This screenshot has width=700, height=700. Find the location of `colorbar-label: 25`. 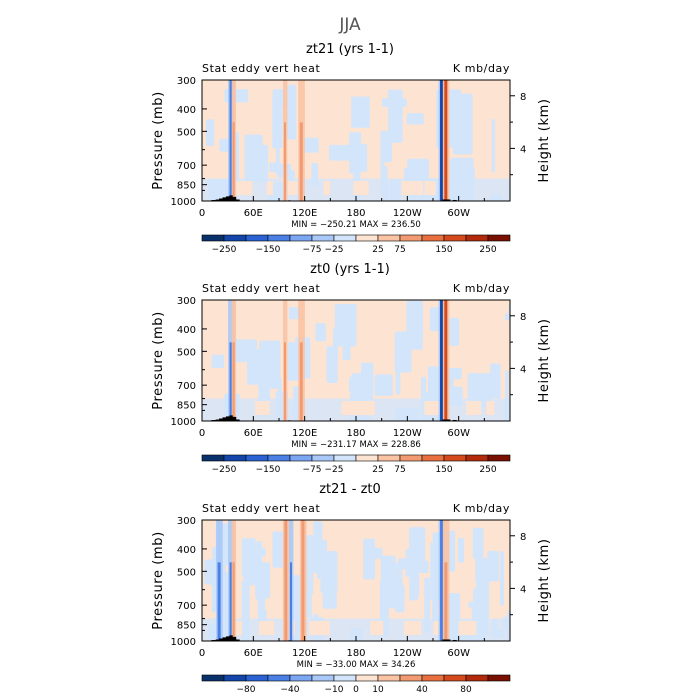

colorbar-label: 25 is located at coordinates (377, 470).